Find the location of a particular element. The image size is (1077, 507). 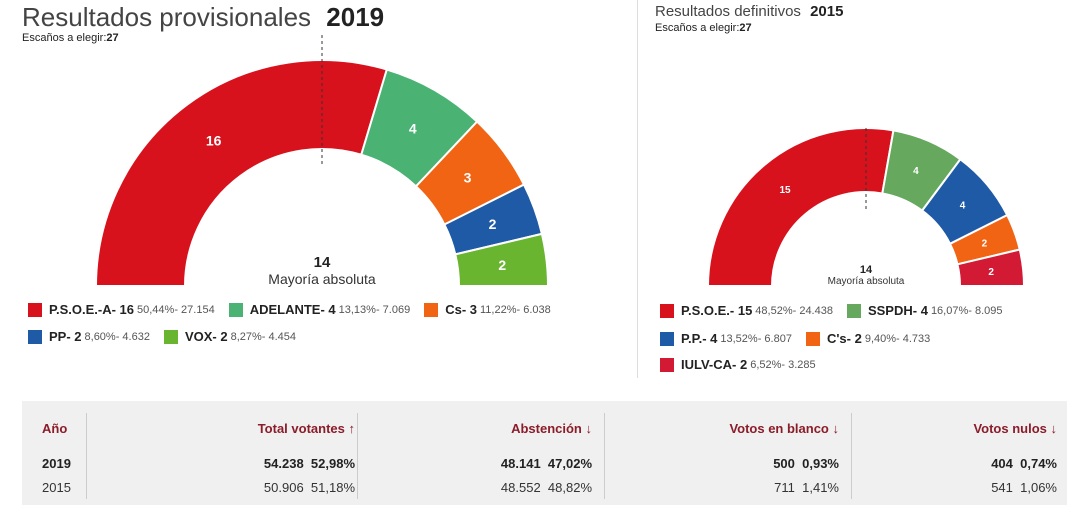

table-cell-total: 54.238 52,98% is located at coordinates (309, 463).